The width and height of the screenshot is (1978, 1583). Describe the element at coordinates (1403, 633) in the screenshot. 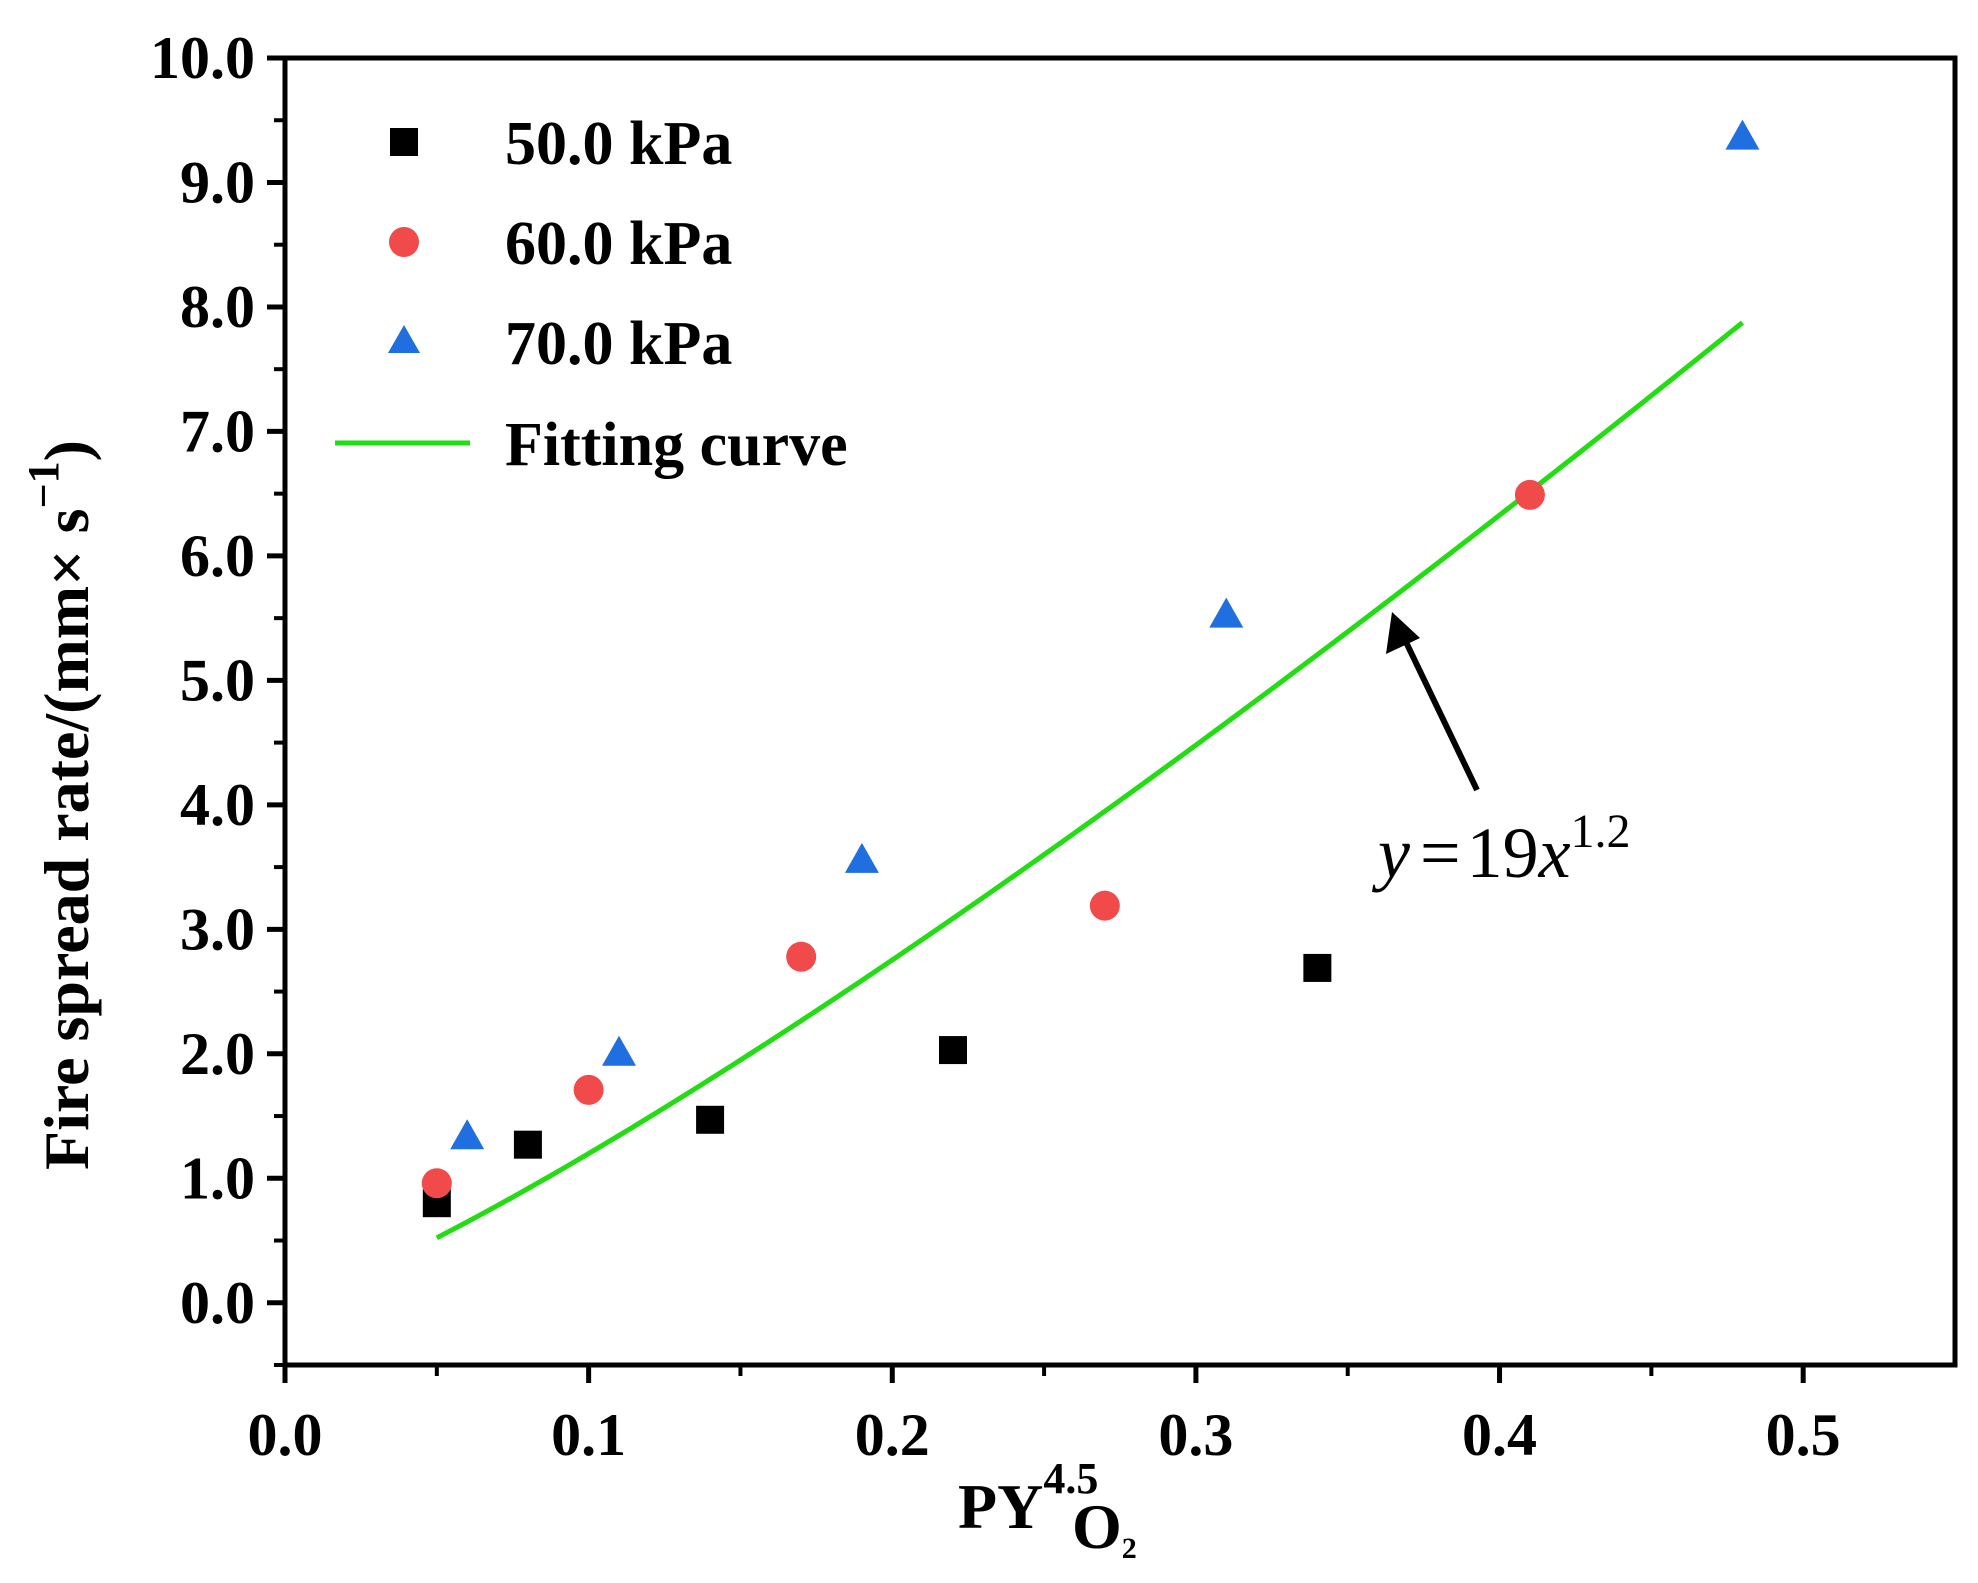

I see `annotation-arrowhead` at that location.